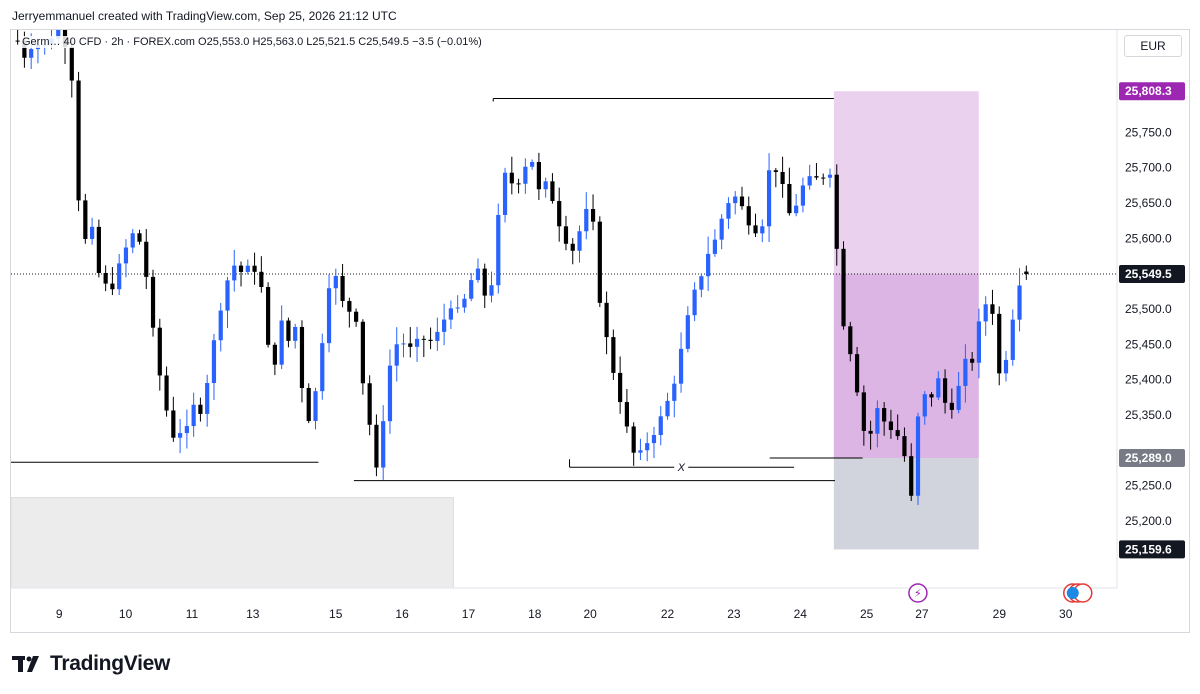 The image size is (1200, 694). I want to click on annotation-x-label: X, so click(681, 468).